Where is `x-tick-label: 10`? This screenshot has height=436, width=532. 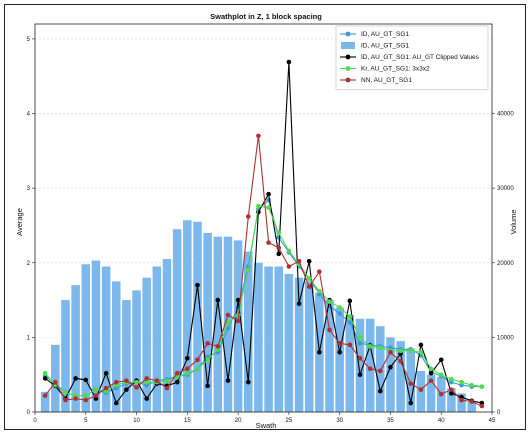
x-tick-label: 10 is located at coordinates (136, 421).